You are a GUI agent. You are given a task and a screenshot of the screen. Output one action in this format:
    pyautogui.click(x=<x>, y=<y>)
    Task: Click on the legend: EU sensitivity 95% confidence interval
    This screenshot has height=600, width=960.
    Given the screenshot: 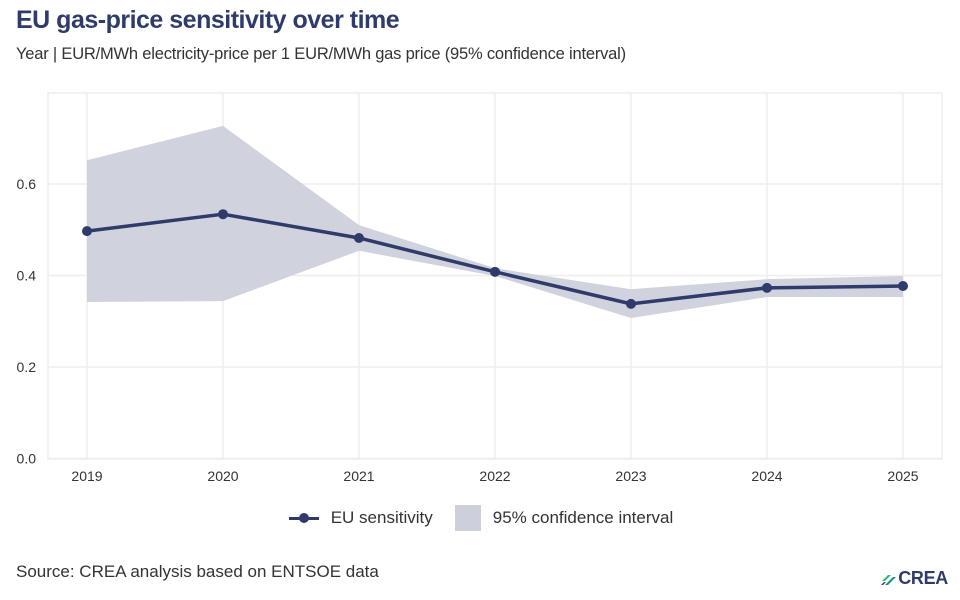 What is the action you would take?
    pyautogui.click(x=480, y=518)
    